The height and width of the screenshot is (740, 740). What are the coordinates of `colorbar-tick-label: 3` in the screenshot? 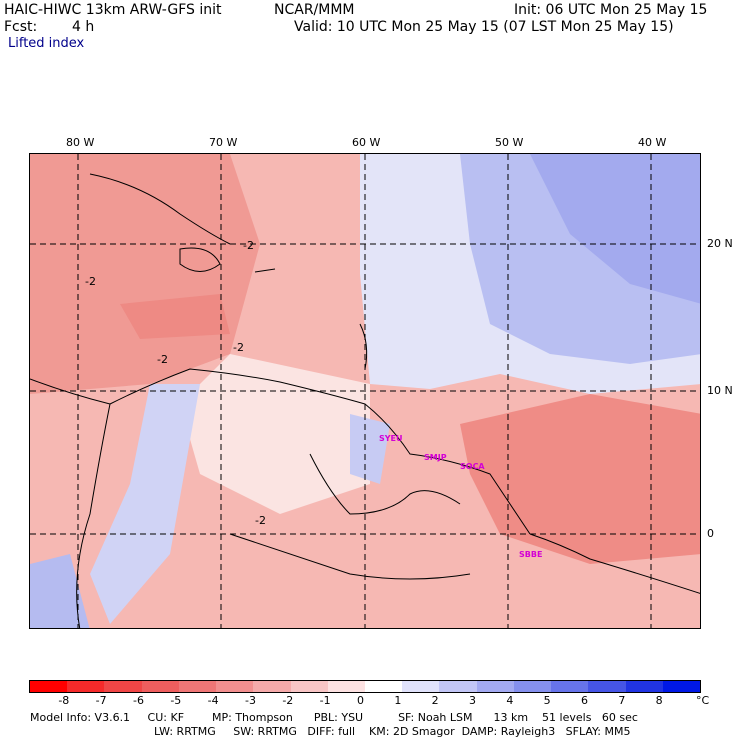 It's located at (472, 700).